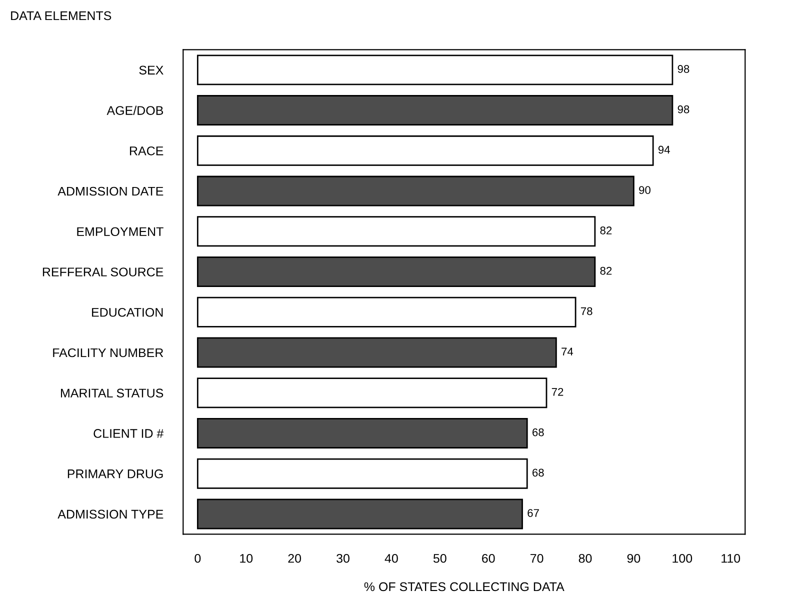  What do you see at coordinates (537, 558) in the screenshot?
I see `x-tick-label: 70` at bounding box center [537, 558].